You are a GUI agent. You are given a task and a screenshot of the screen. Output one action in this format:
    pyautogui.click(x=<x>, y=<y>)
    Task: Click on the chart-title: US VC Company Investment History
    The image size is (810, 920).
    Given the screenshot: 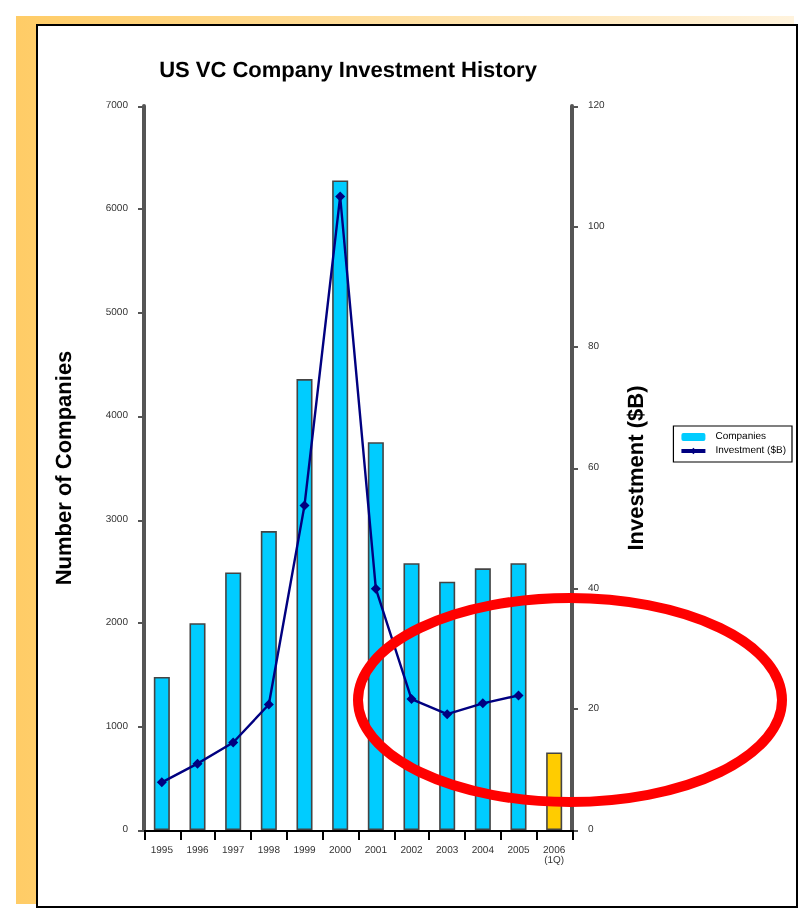 What is the action you would take?
    pyautogui.click(x=349, y=71)
    